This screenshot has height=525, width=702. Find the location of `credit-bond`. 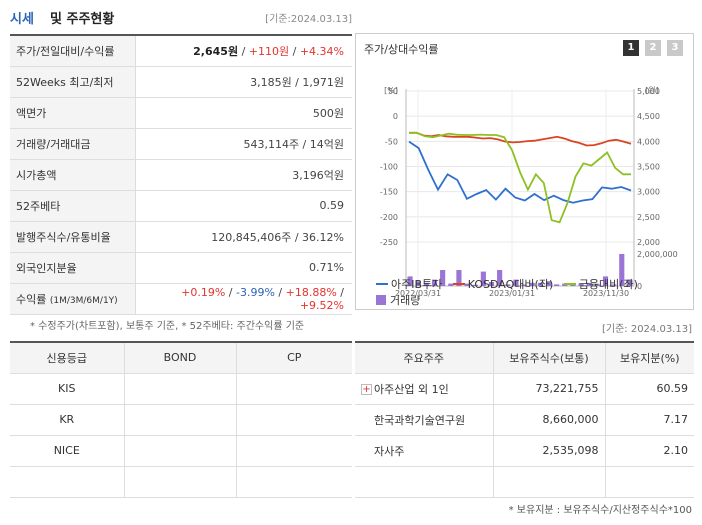

credit-bond is located at coordinates (180, 451).